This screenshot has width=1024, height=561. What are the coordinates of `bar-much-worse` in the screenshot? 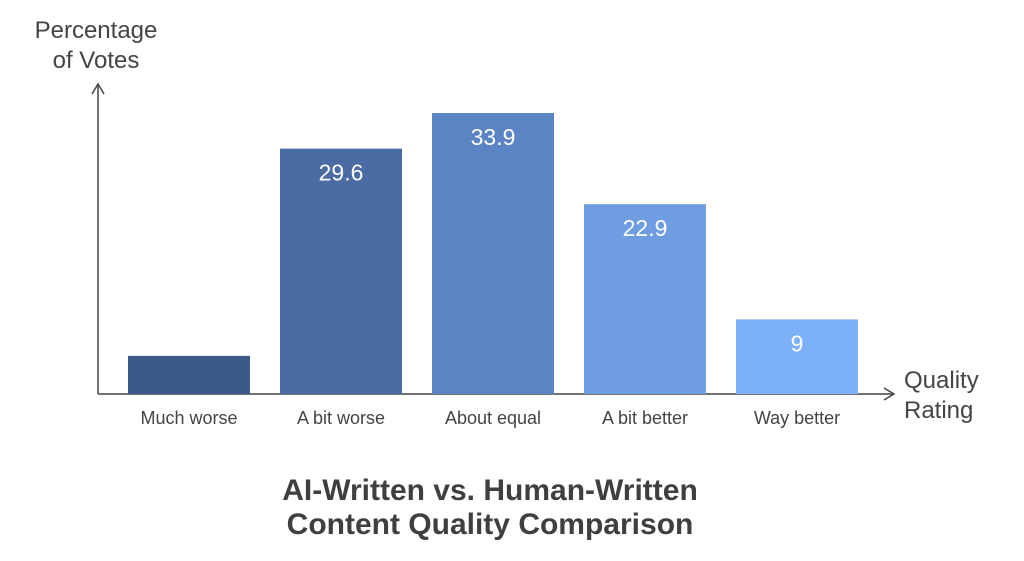 It's located at (189, 374).